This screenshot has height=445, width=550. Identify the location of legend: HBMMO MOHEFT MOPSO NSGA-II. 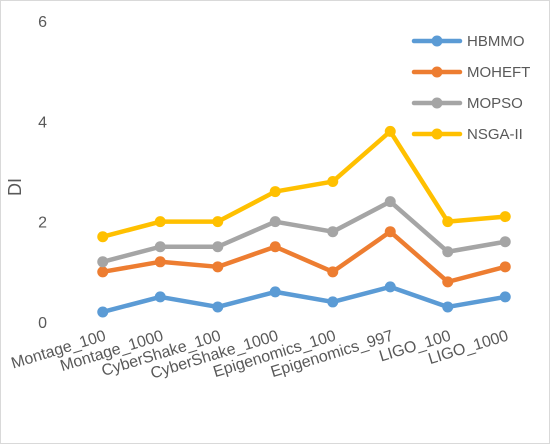
(470, 88).